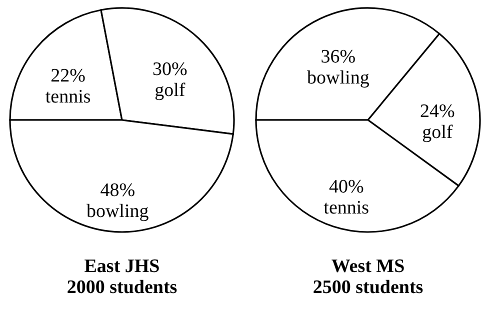 This screenshot has width=498, height=335. I want to click on data-label: 48%, so click(118, 190).